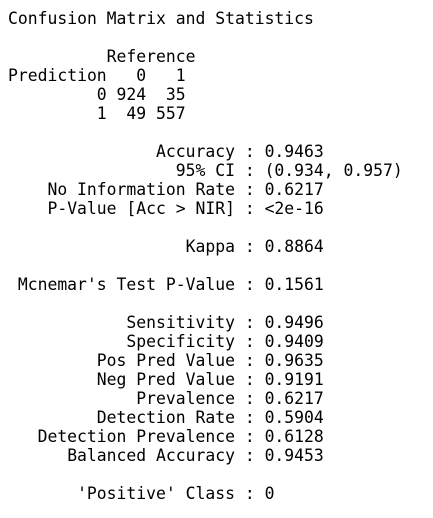 The width and height of the screenshot is (433, 518). I want to click on stat-label: Specificity, so click(180, 341).